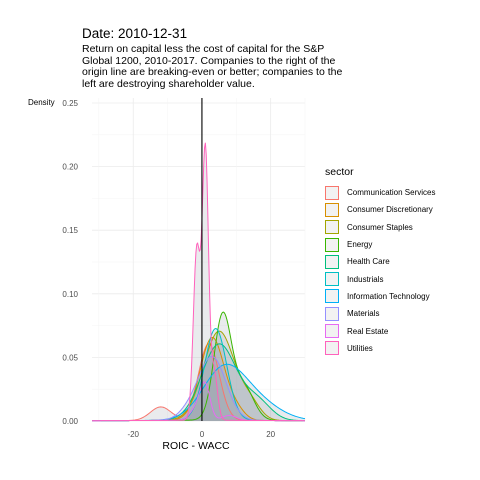  What do you see at coordinates (363, 314) in the screenshot?
I see `legend-label: Materials` at bounding box center [363, 314].